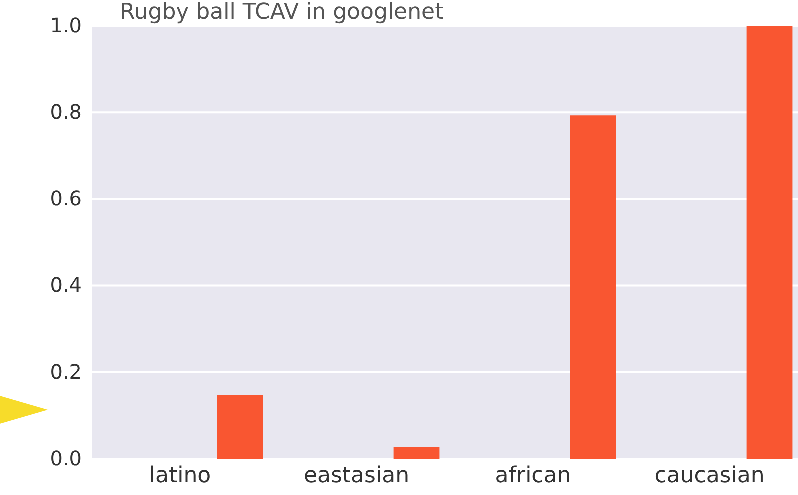  What do you see at coordinates (66, 285) in the screenshot?
I see `y-tick-label: 0.4` at bounding box center [66, 285].